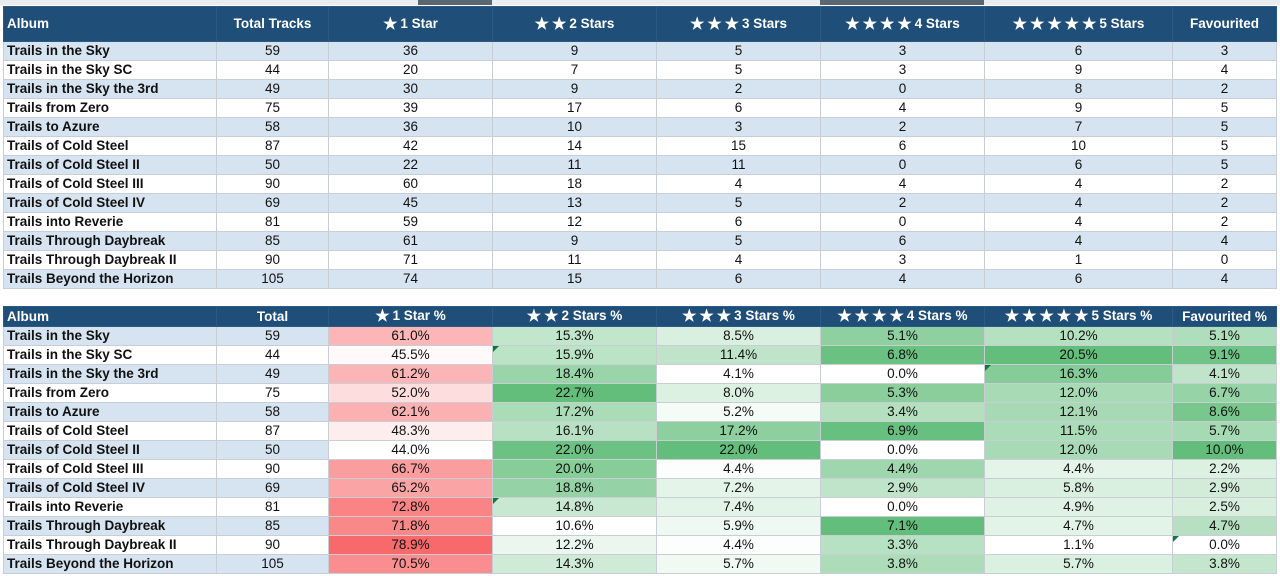 The height and width of the screenshot is (576, 1280). I want to click on column-header-4: ★ ★ ★ 3 Stars %, so click(738, 316).